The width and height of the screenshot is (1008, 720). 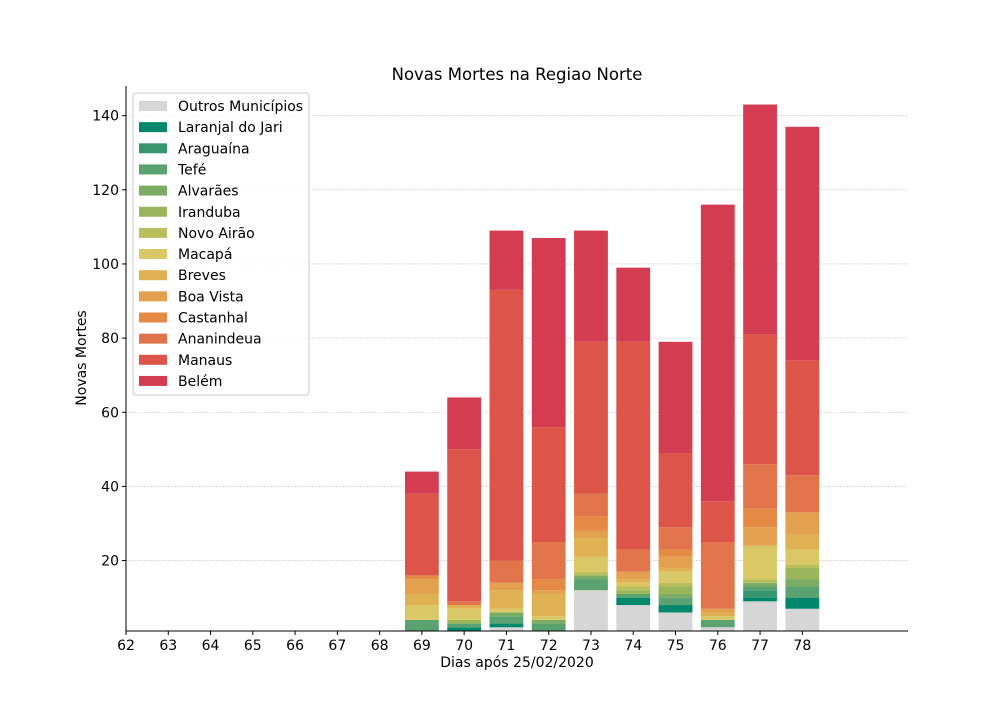 What do you see at coordinates (211, 297) in the screenshot?
I see `legend-label: Boa Vista` at bounding box center [211, 297].